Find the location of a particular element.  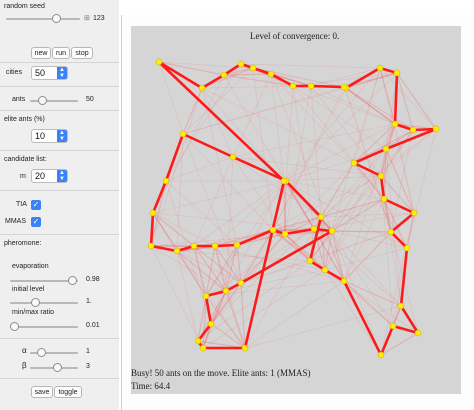

alpha-slider-thumb is located at coordinates (41, 352).